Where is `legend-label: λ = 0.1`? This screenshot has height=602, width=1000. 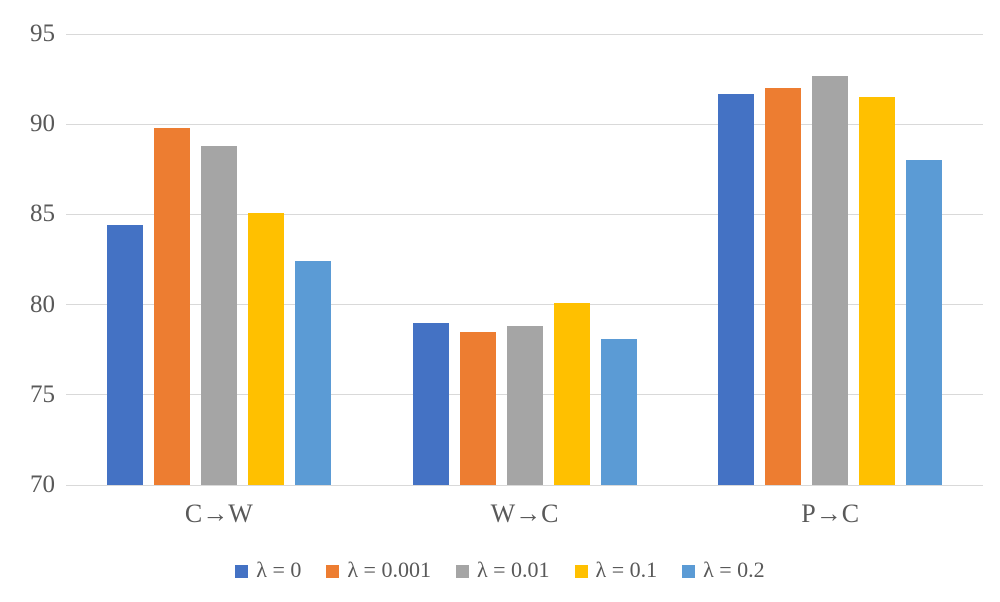 legend-label: λ = 0.1 is located at coordinates (626, 569).